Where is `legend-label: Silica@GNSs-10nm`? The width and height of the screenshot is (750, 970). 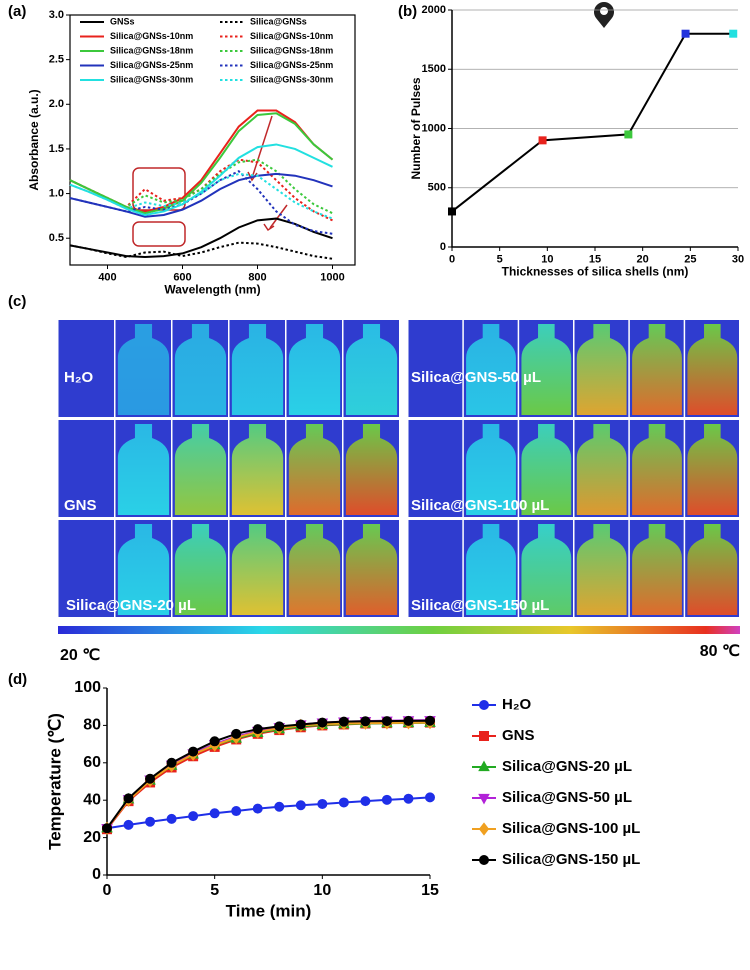
legend-label: Silica@GNSs-10nm is located at coordinates (151, 36).